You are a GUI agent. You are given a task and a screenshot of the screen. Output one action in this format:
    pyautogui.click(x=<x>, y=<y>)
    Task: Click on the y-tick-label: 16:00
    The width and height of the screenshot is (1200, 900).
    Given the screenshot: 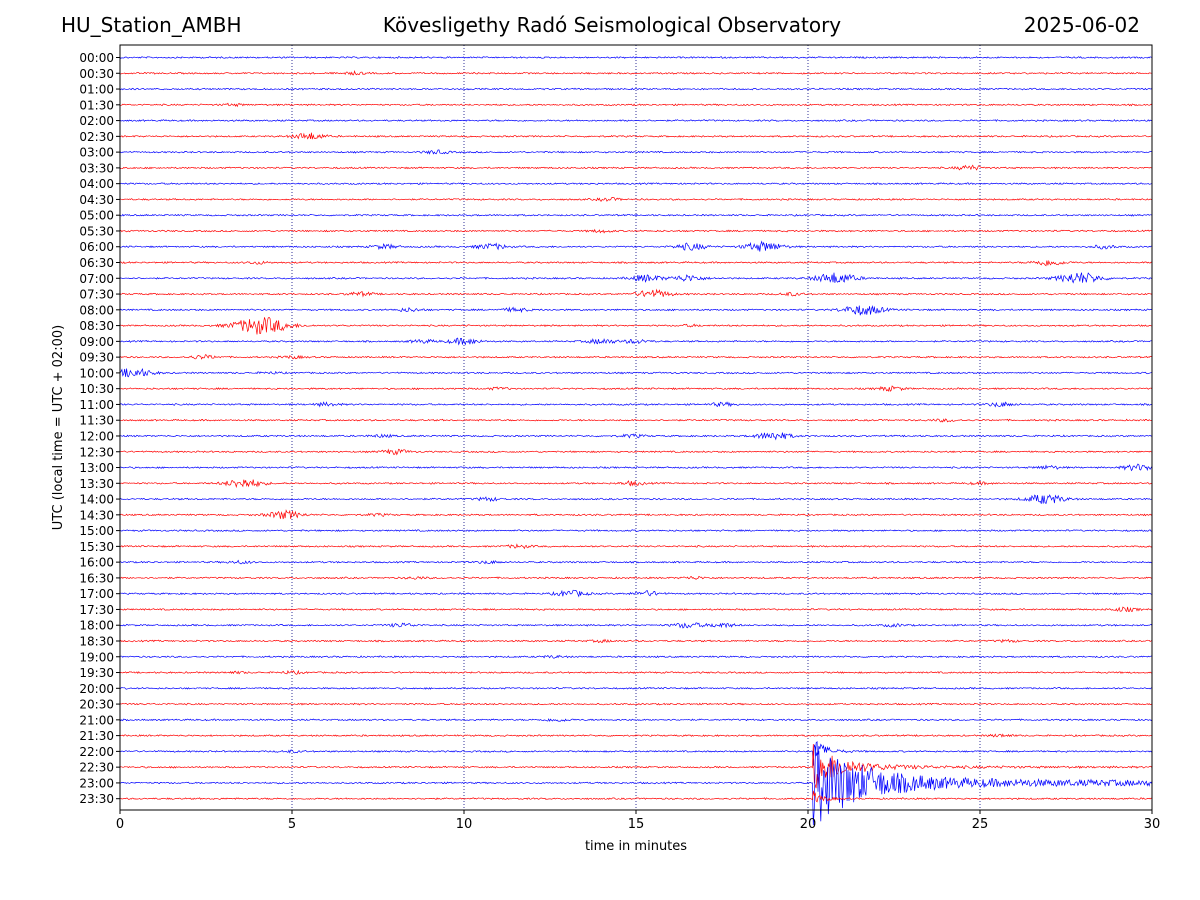 What is the action you would take?
    pyautogui.click(x=96, y=563)
    